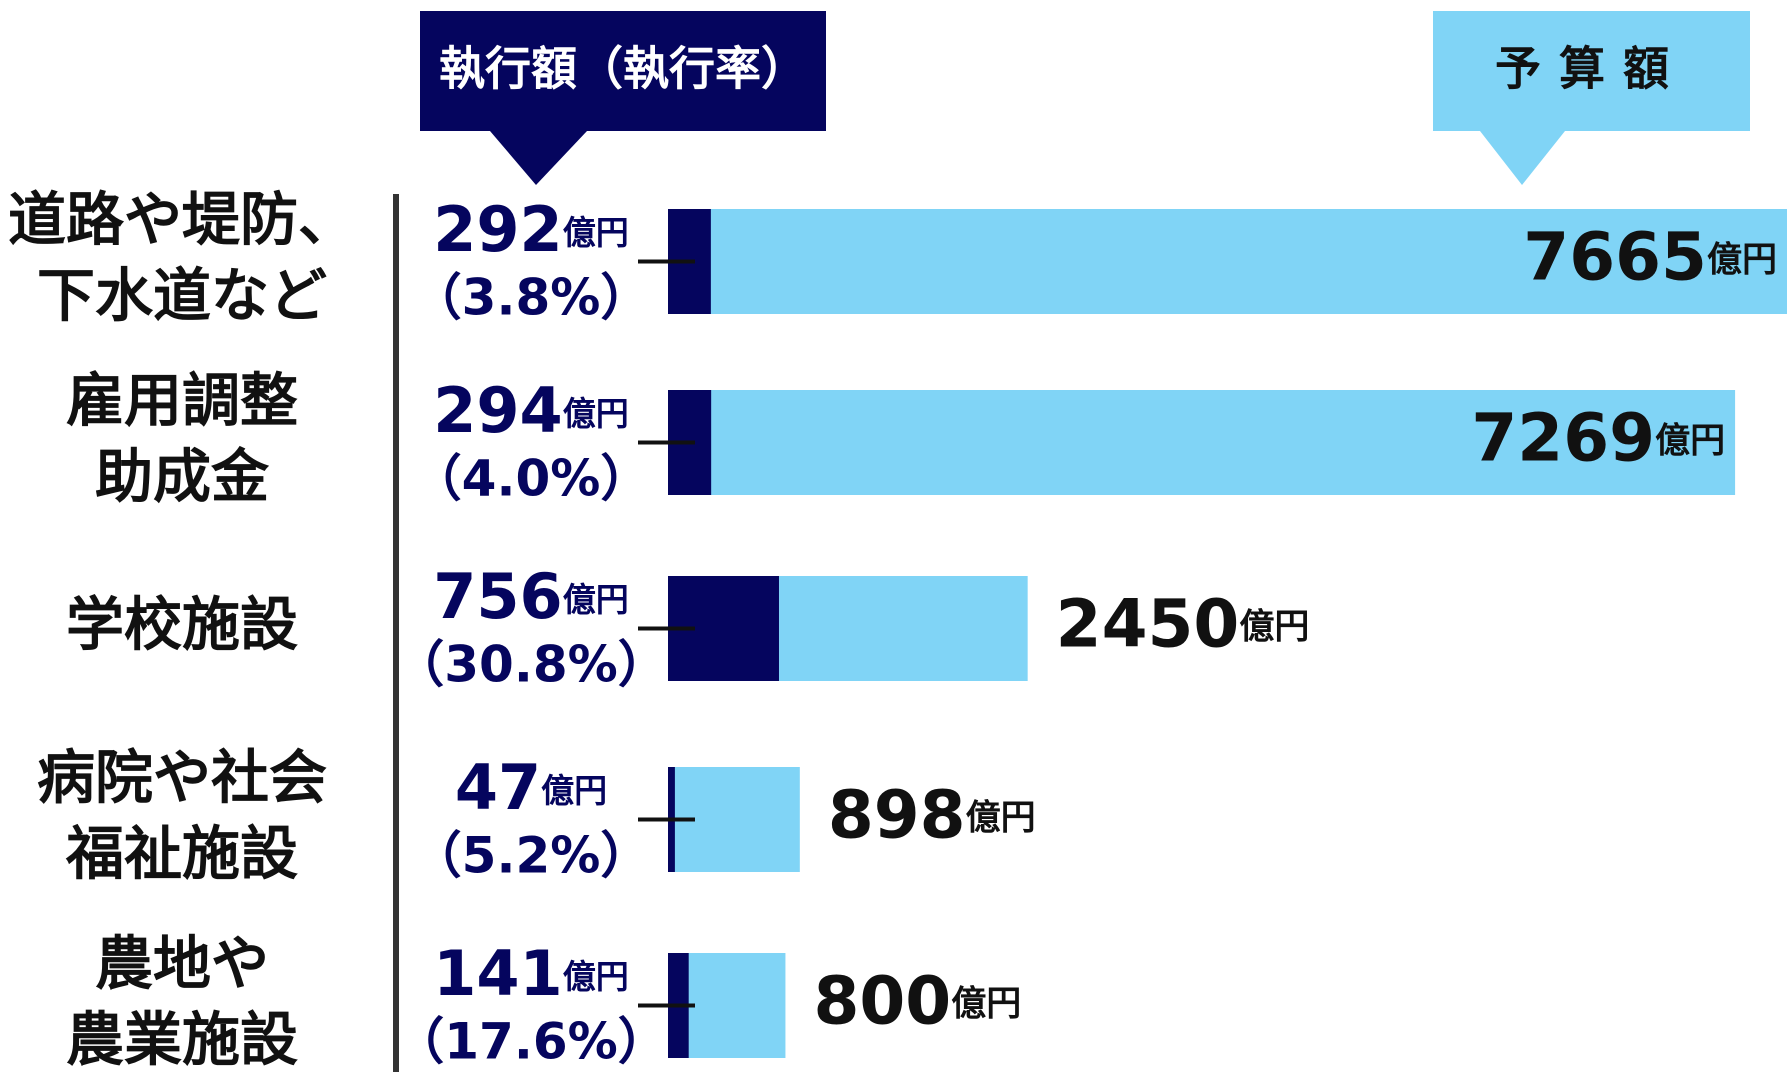 The width and height of the screenshot is (1787, 1077). What do you see at coordinates (182, 1040) in the screenshot?
I see `category-label: 農業施設` at bounding box center [182, 1040].